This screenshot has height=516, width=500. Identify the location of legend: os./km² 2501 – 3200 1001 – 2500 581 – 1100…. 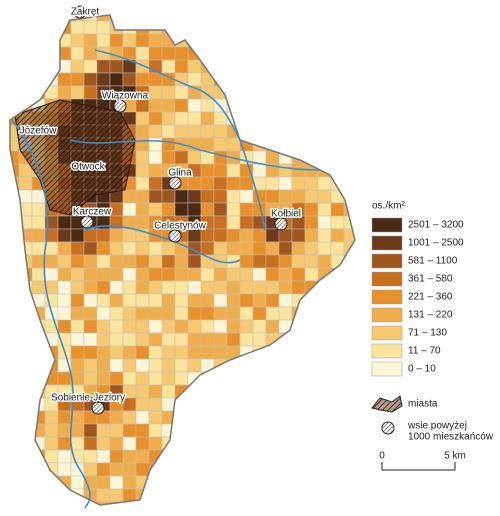
(432, 322).